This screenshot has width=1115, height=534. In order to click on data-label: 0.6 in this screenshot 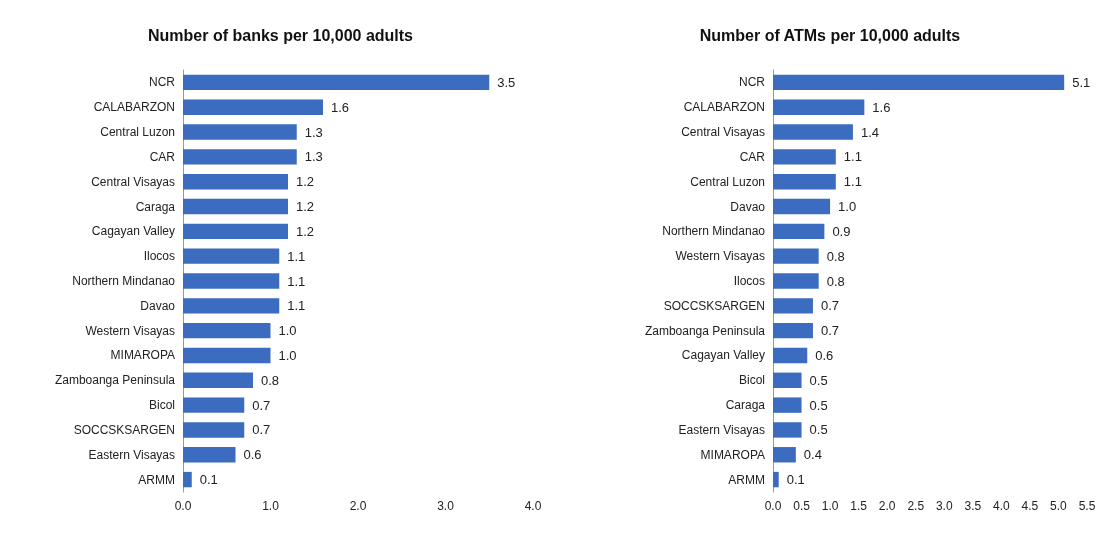, I will do `click(252, 455)`.